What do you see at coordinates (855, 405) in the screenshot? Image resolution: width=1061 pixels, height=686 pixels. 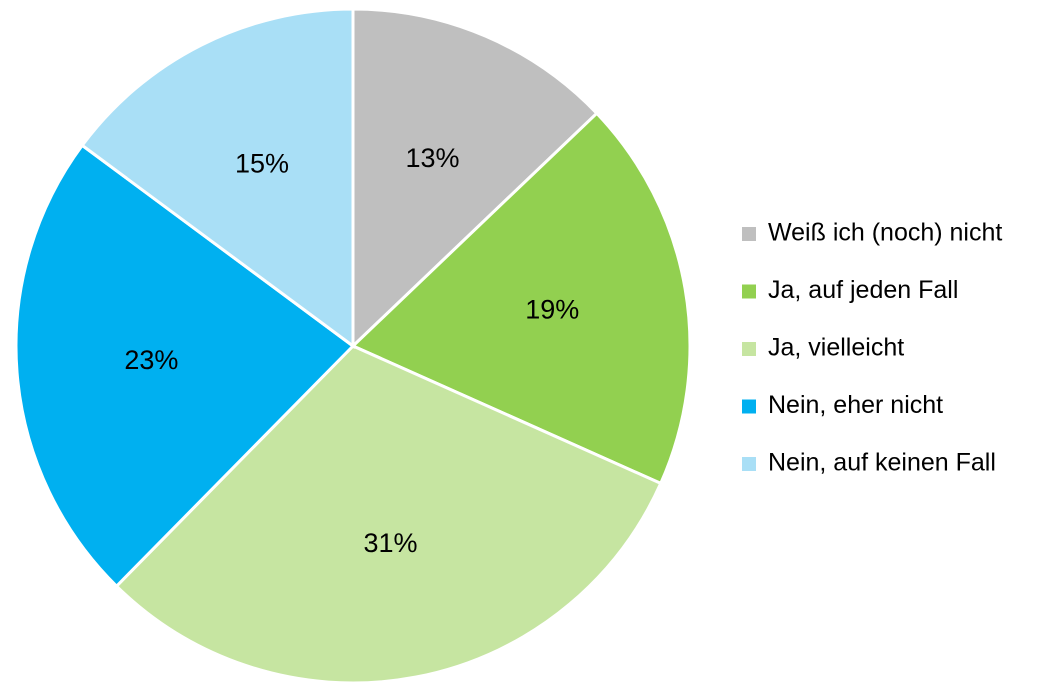 I see `legend-label: Nein, eher nicht` at bounding box center [855, 405].